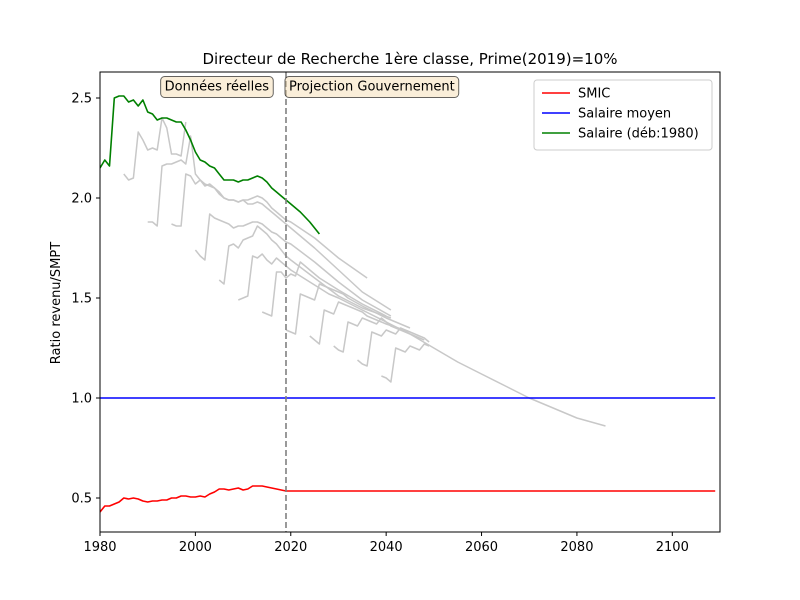 This screenshot has height=600, width=800. I want to click on annotation-1: Données réelles, so click(217, 87).